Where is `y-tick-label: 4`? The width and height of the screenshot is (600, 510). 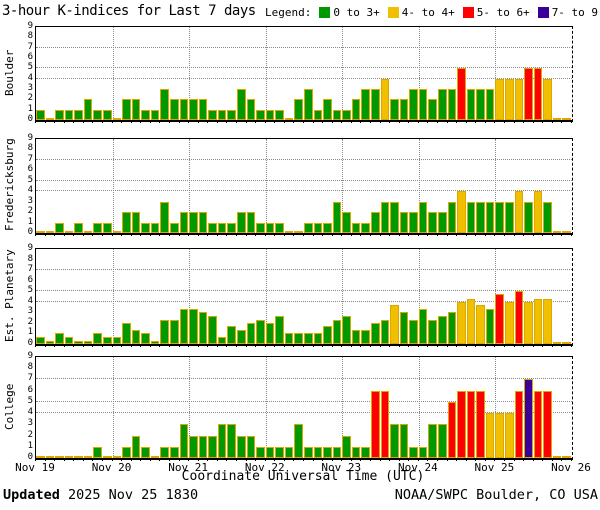 y-tick-label: 4 is located at coordinates (30, 77).